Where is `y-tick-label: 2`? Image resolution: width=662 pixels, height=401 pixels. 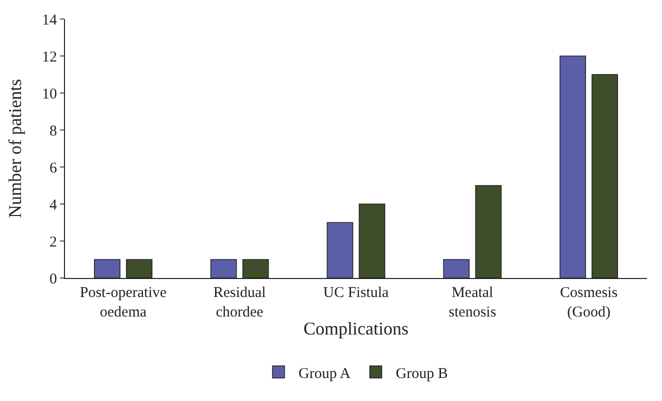 y-tick-label: 2 is located at coordinates (53, 242).